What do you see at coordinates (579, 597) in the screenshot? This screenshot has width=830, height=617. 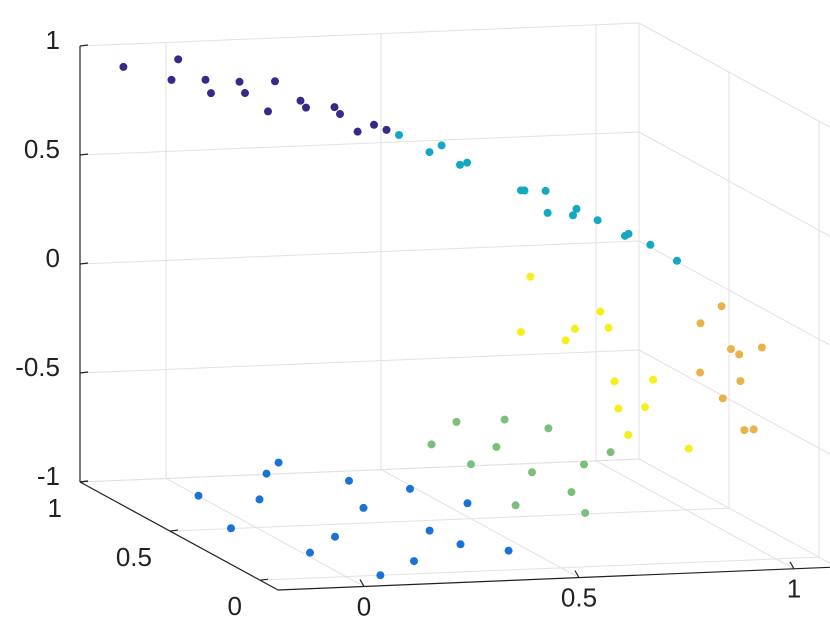 I see `x-tick-label: 0.5` at bounding box center [579, 597].